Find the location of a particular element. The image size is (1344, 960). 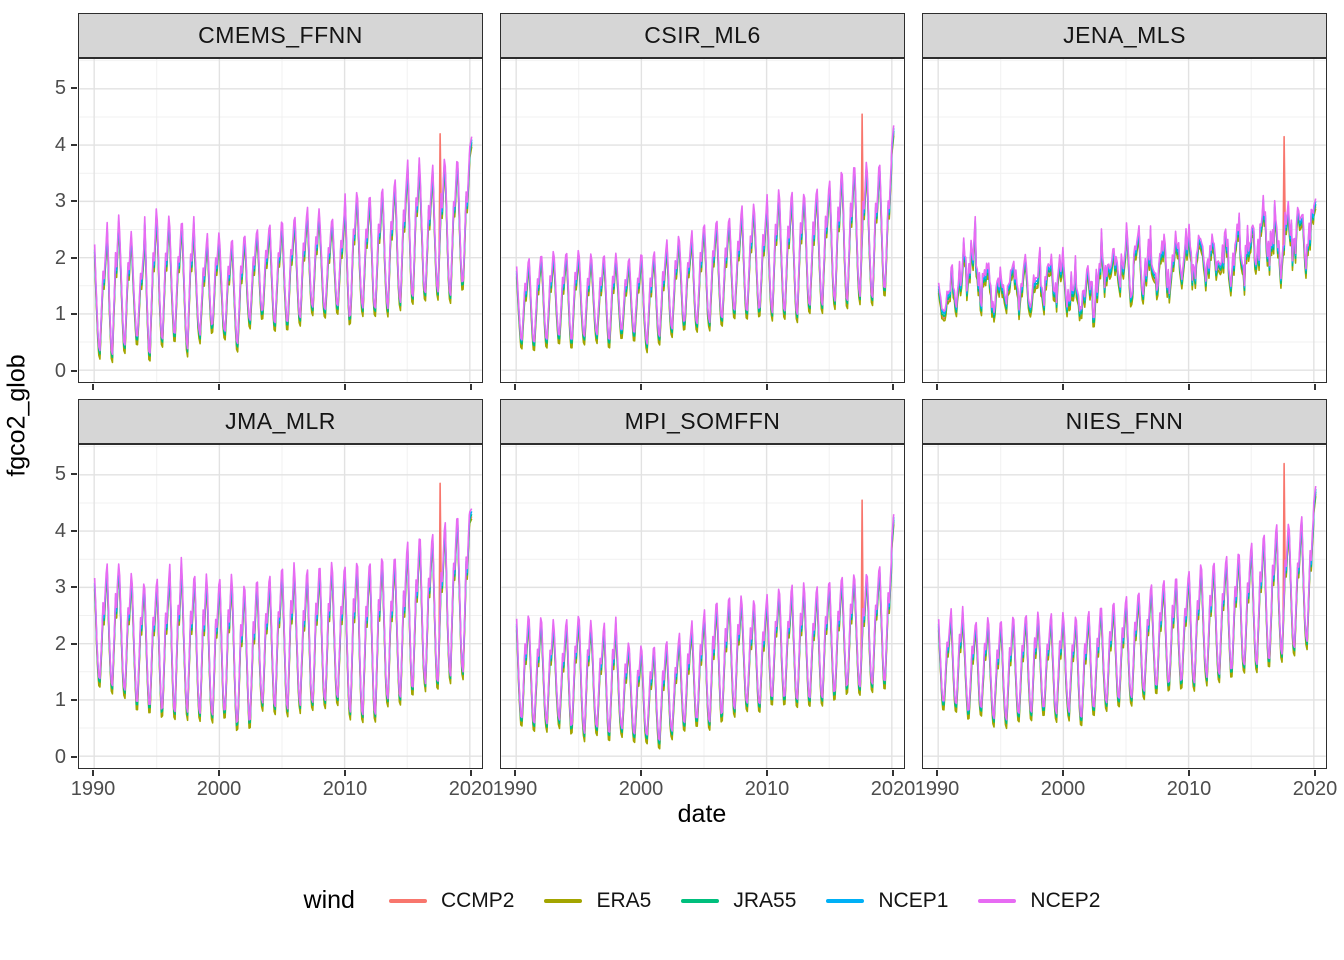

facet-plot-jena-mls is located at coordinates (1124, 220).